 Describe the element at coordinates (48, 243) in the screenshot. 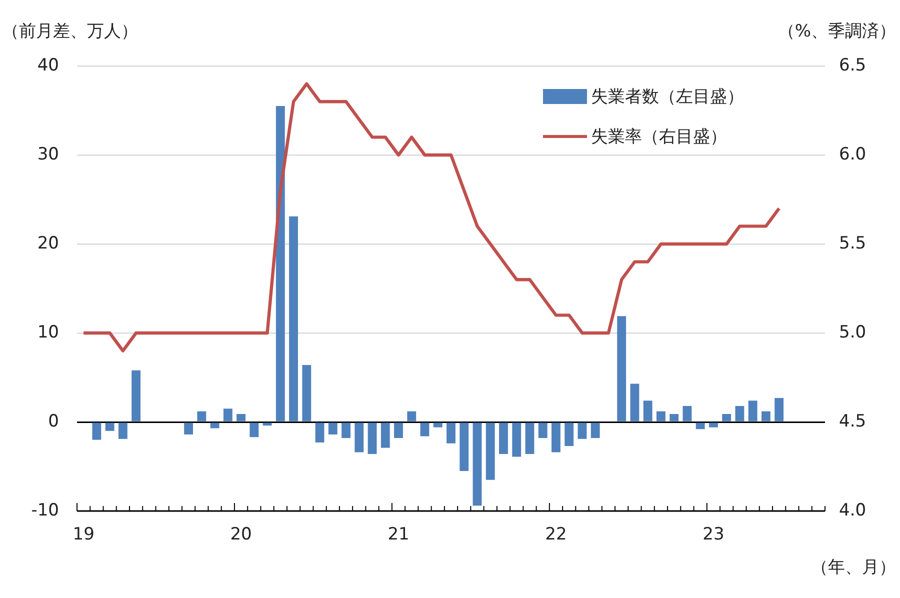

I see `y-tick-label: 20` at that location.